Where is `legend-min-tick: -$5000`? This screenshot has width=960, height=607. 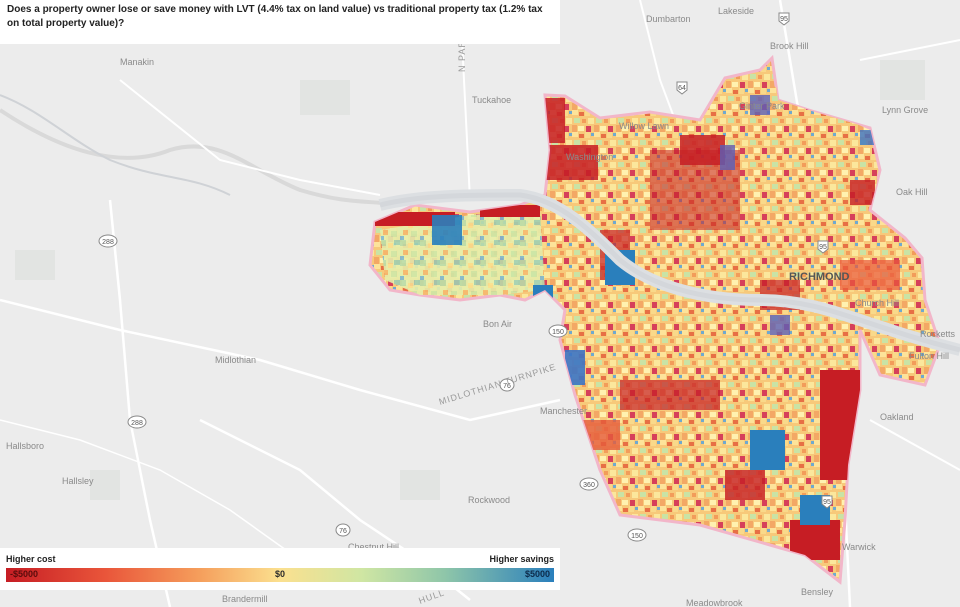 legend-min-tick: -$5000 is located at coordinates (24, 574).